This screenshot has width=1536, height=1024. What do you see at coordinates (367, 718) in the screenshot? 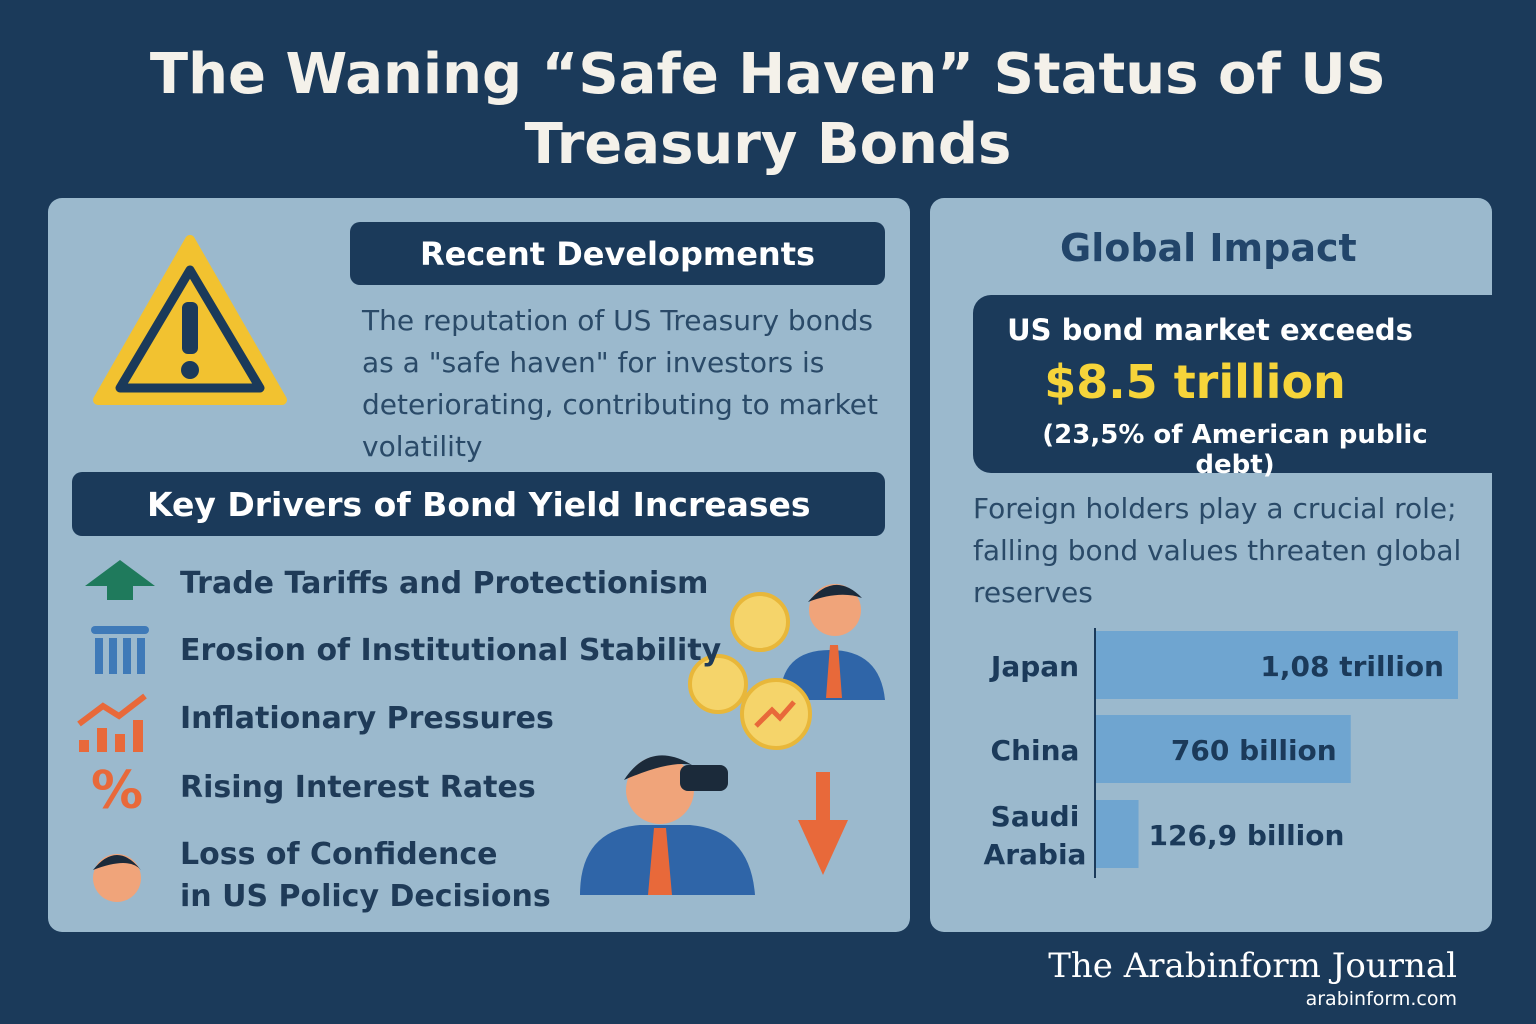
I see `driver-item: Inflationary Pressures` at bounding box center [367, 718].